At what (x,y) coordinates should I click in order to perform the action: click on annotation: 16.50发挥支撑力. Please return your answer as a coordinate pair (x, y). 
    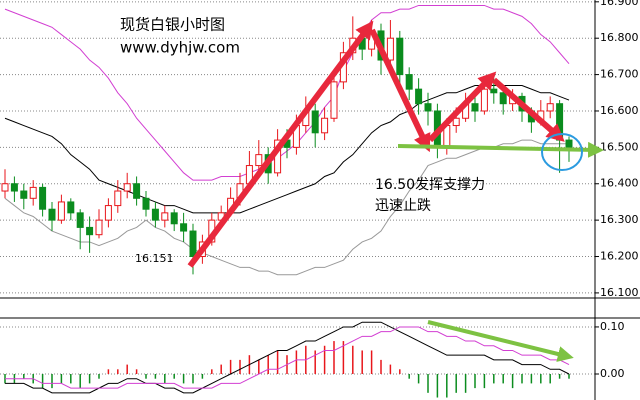
    Looking at the image, I should click on (430, 185).